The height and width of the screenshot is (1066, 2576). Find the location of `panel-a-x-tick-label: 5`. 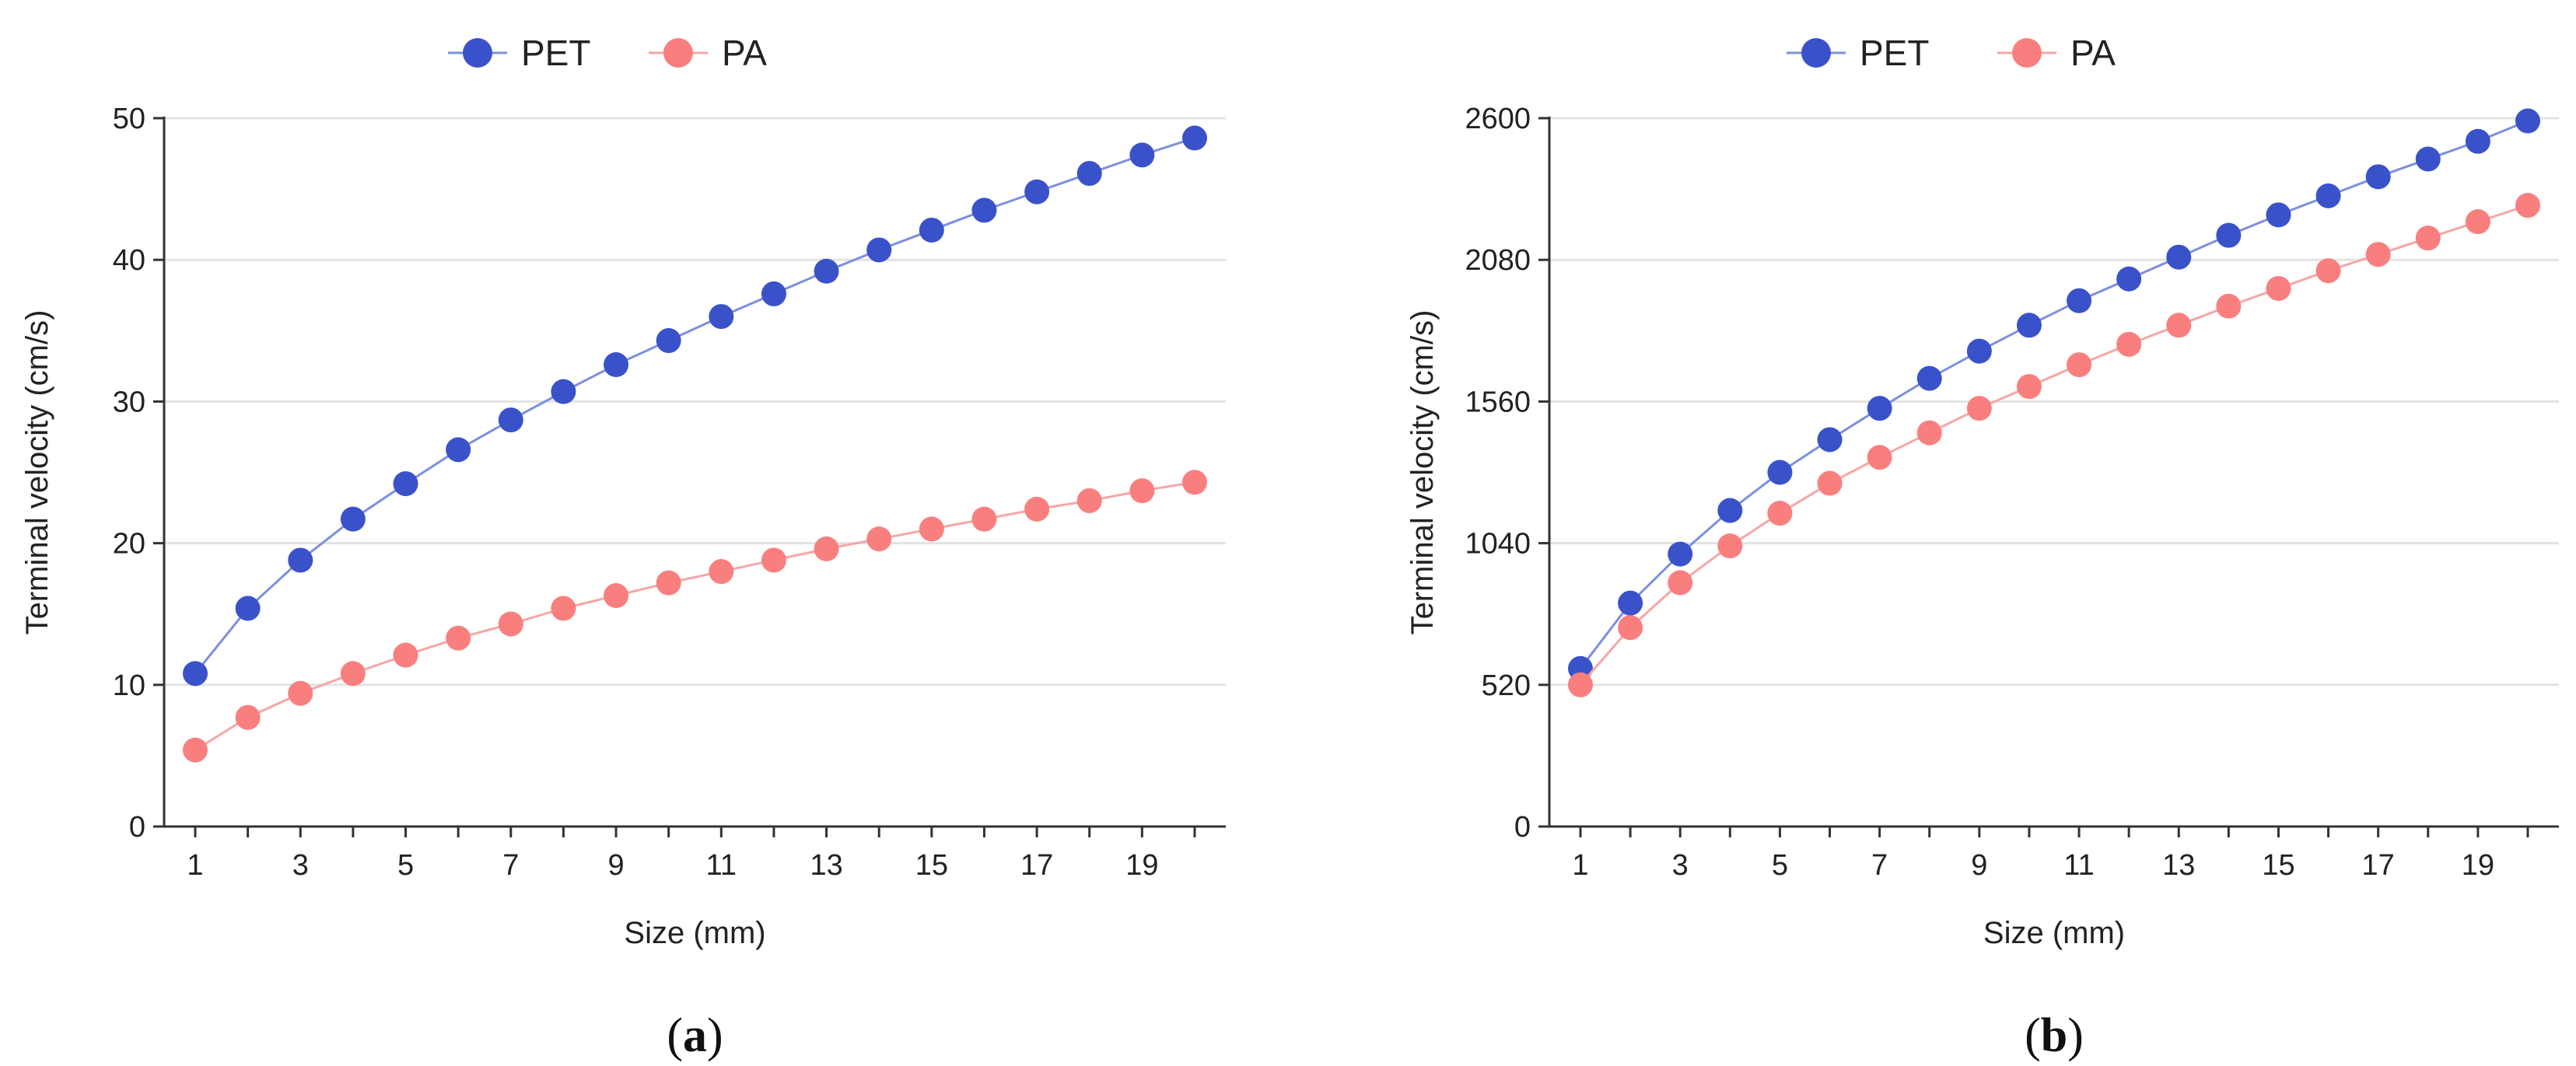

panel-a-x-tick-label: 5 is located at coordinates (406, 865).